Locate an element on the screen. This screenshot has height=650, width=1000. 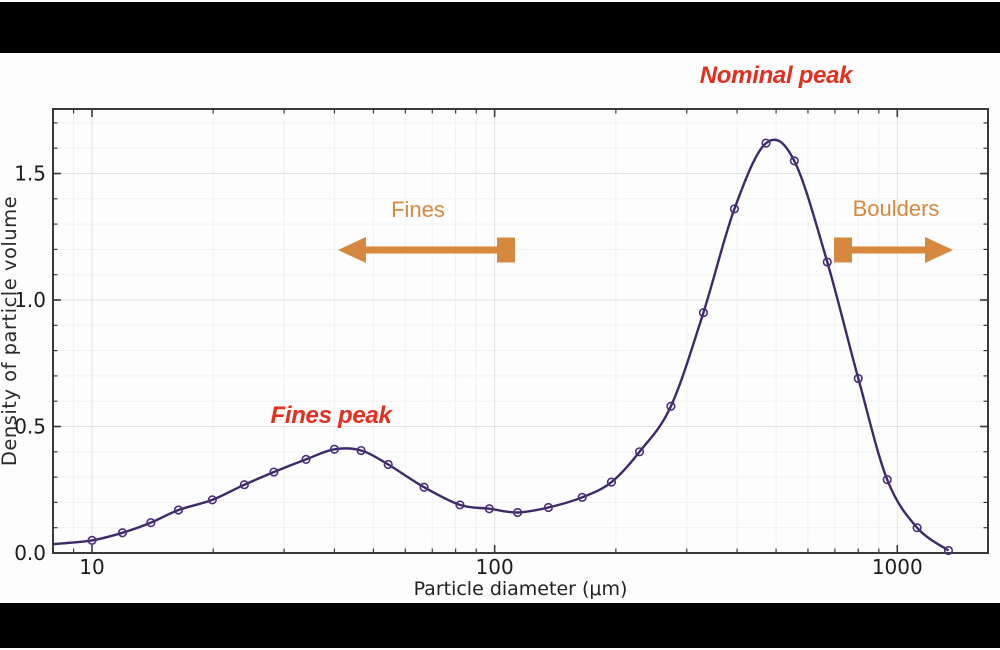
svg-text: 1.0 is located at coordinates (30, 300).